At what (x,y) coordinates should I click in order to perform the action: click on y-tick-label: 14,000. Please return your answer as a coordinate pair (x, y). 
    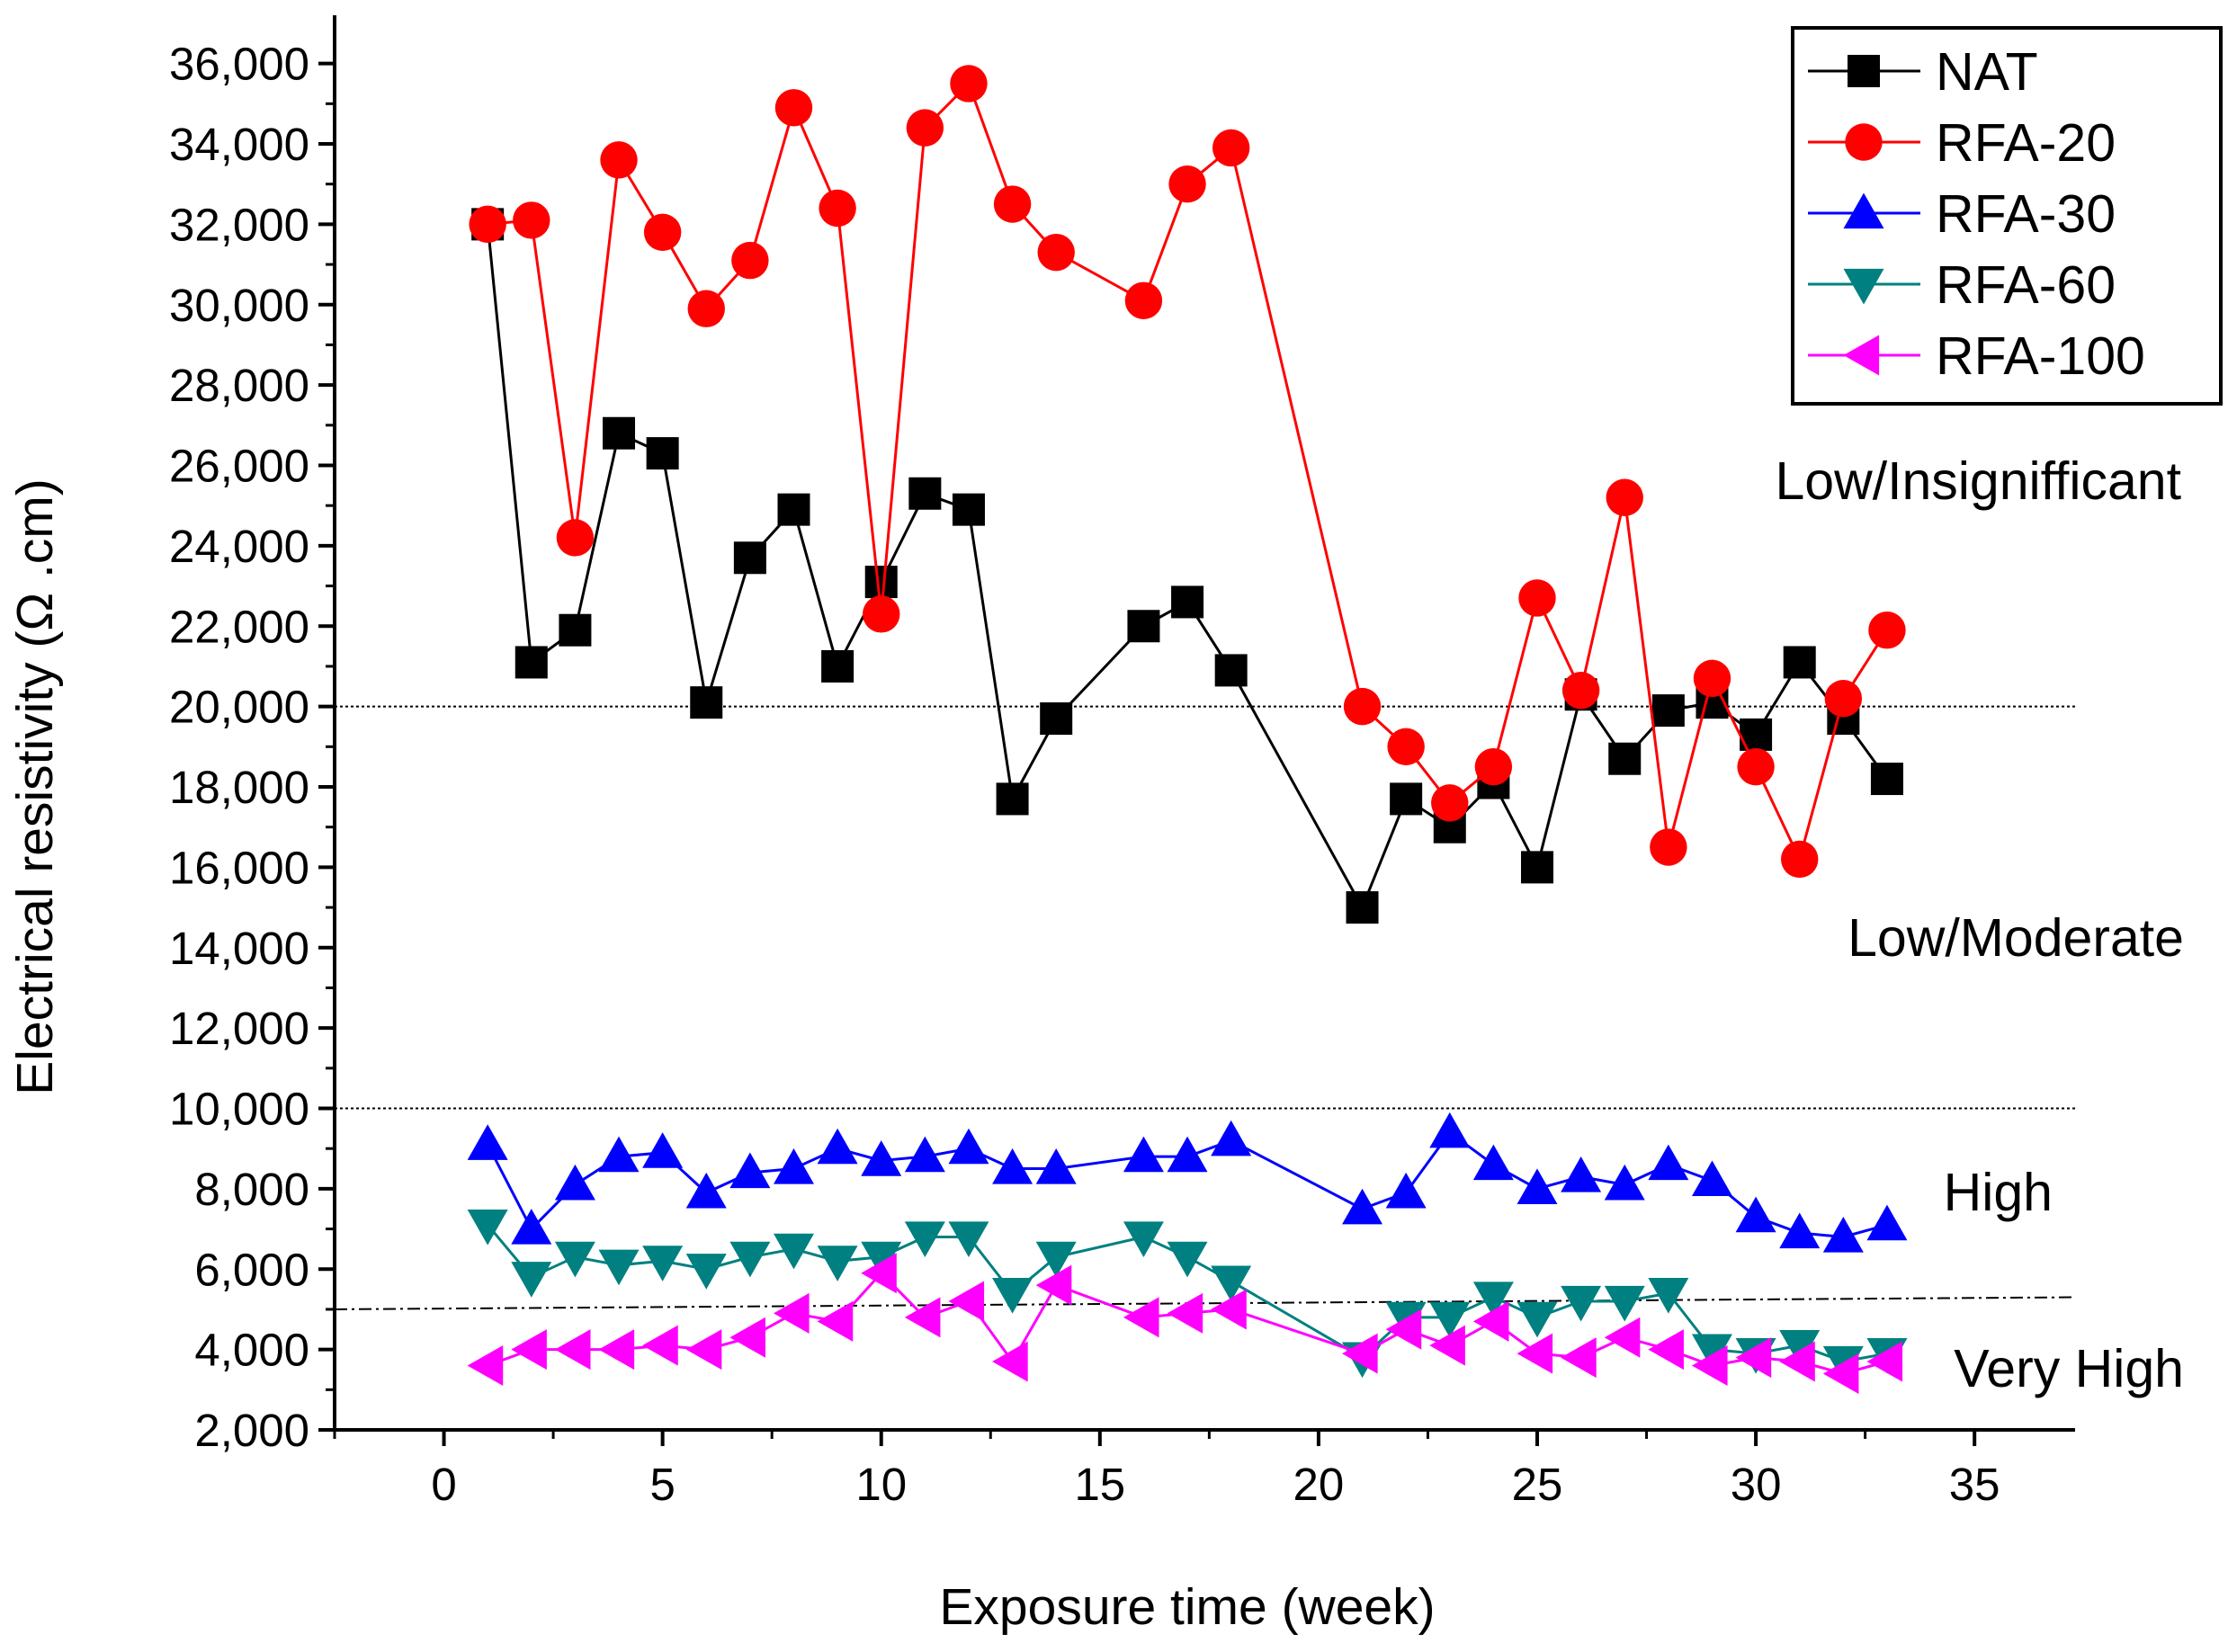
    Looking at the image, I should click on (239, 948).